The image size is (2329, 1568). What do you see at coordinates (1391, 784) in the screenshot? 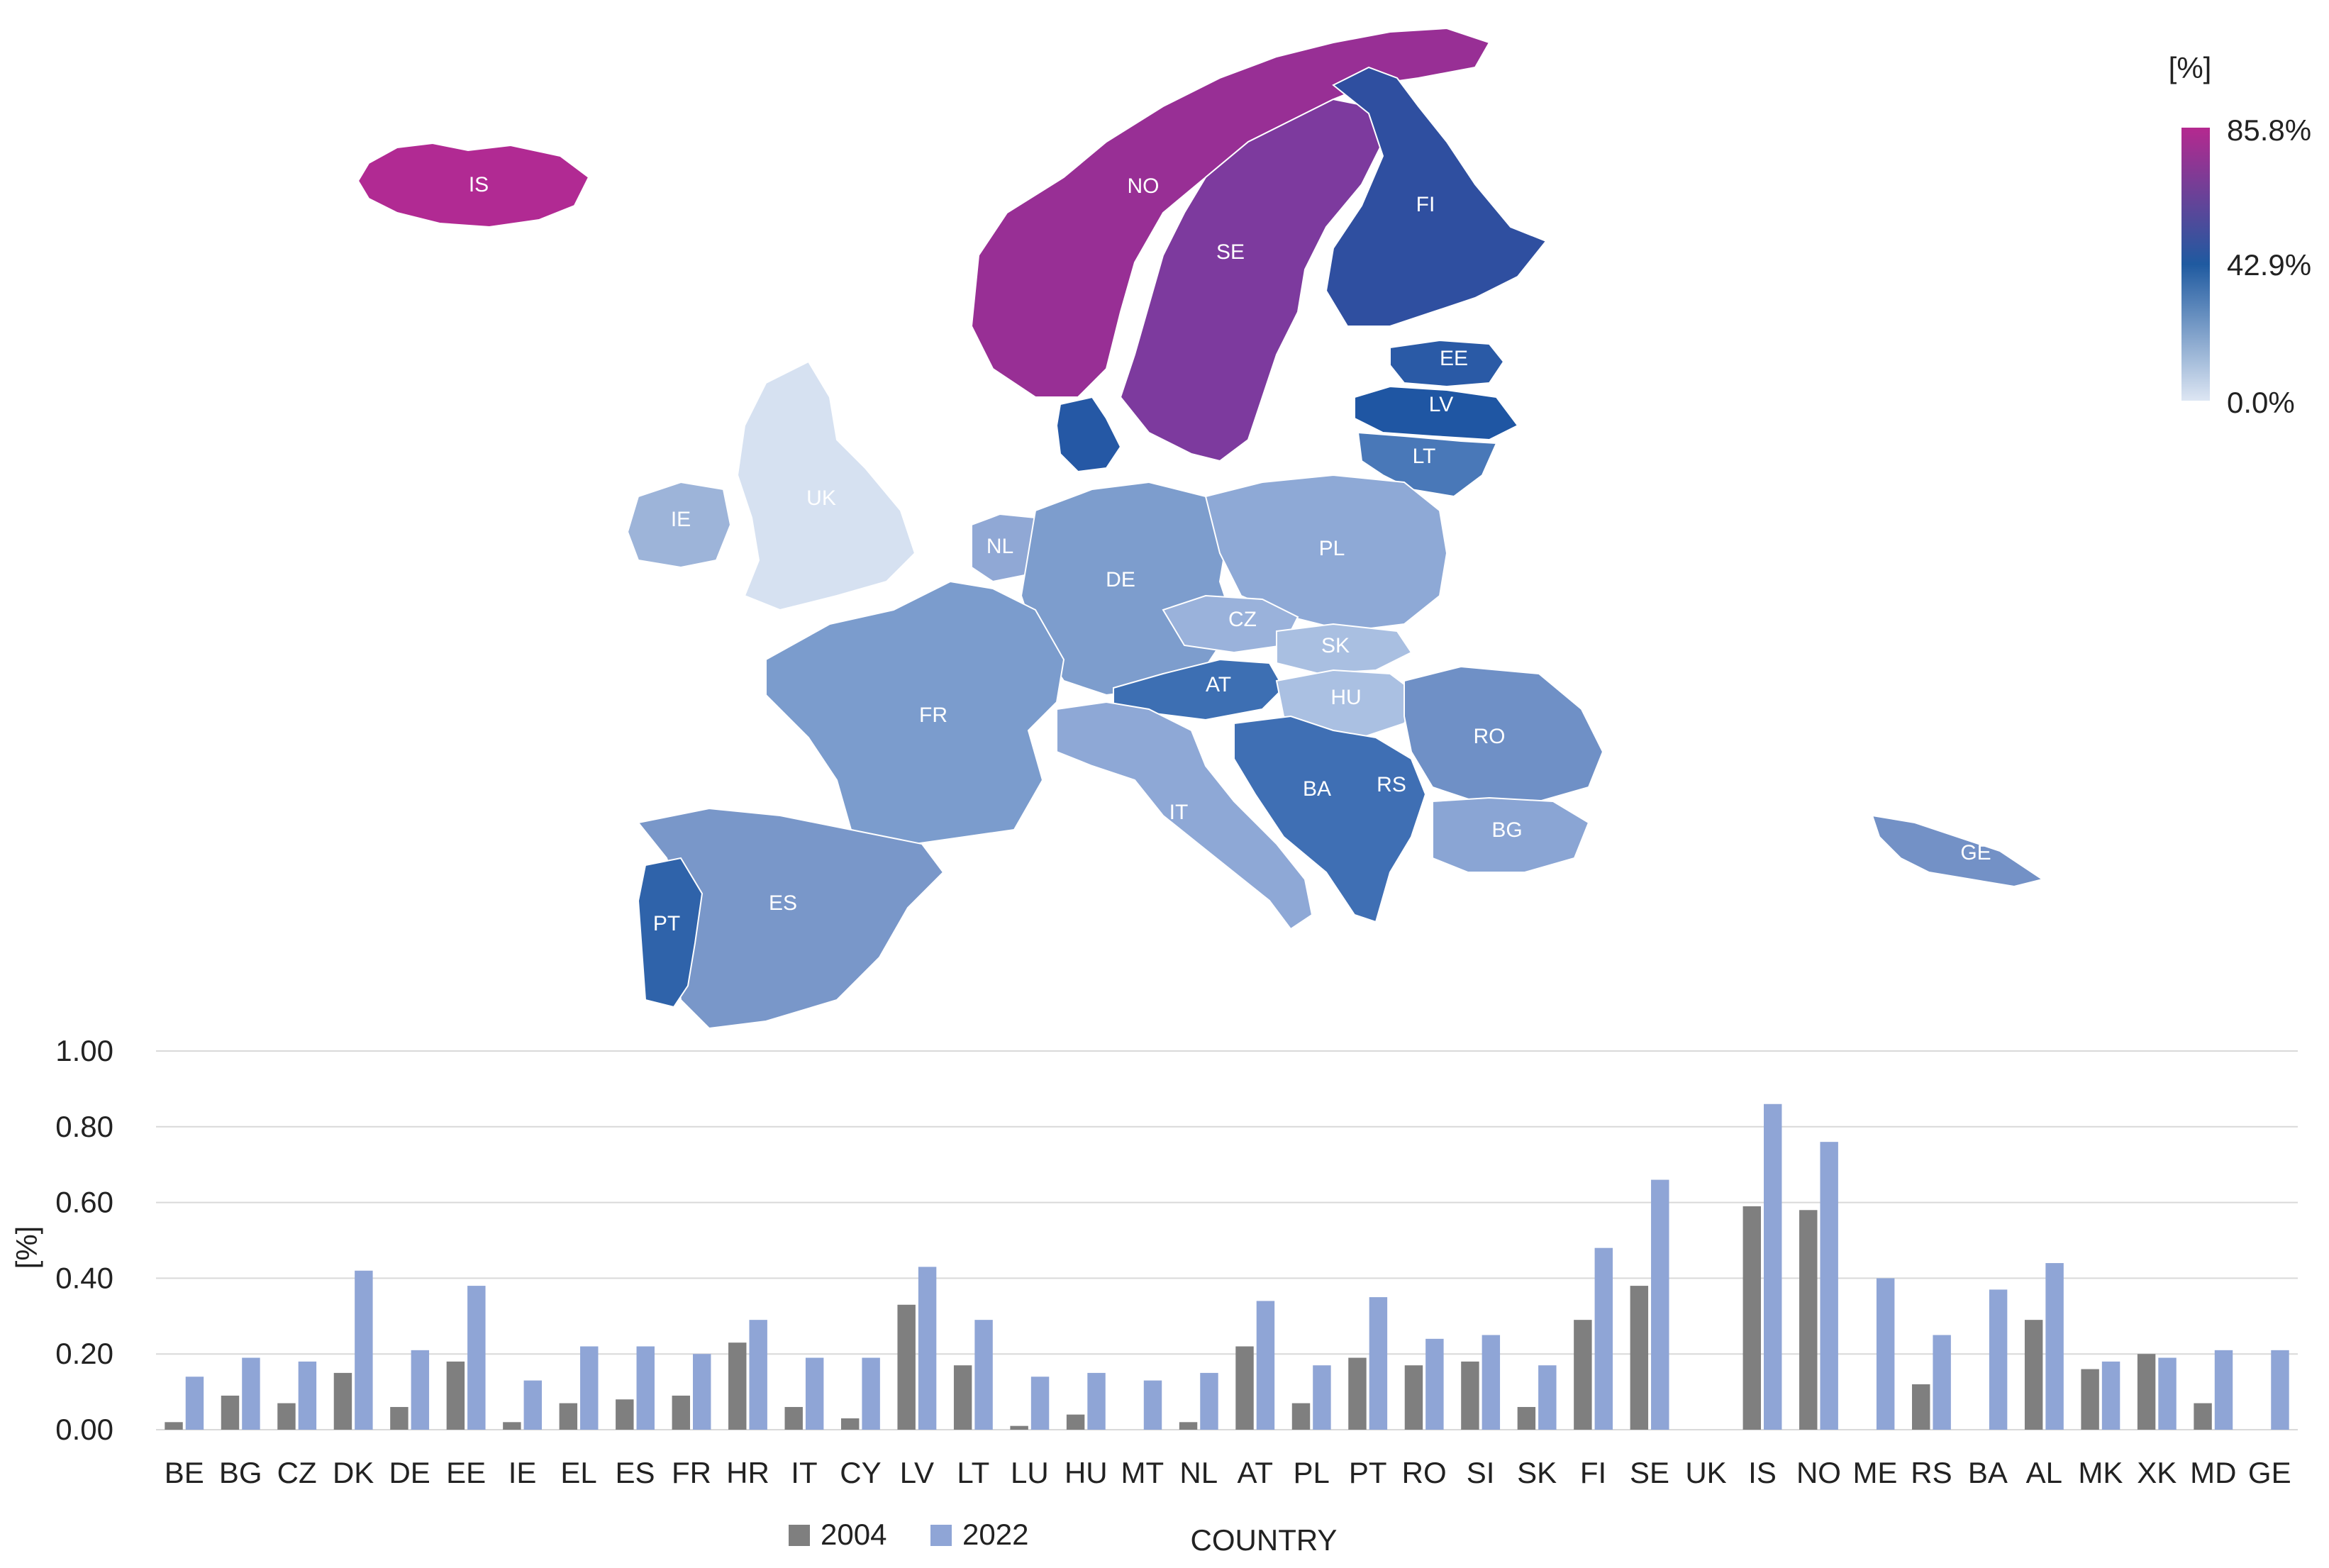
I see `map-label-rs: RS` at bounding box center [1391, 784].